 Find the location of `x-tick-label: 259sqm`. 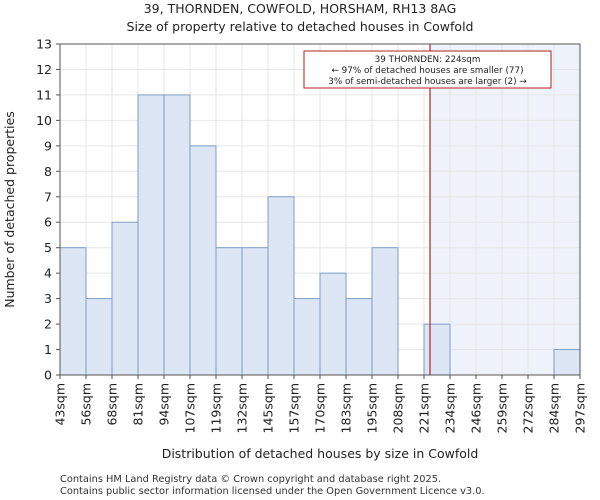

x-tick-label: 259sqm is located at coordinates (502, 408).